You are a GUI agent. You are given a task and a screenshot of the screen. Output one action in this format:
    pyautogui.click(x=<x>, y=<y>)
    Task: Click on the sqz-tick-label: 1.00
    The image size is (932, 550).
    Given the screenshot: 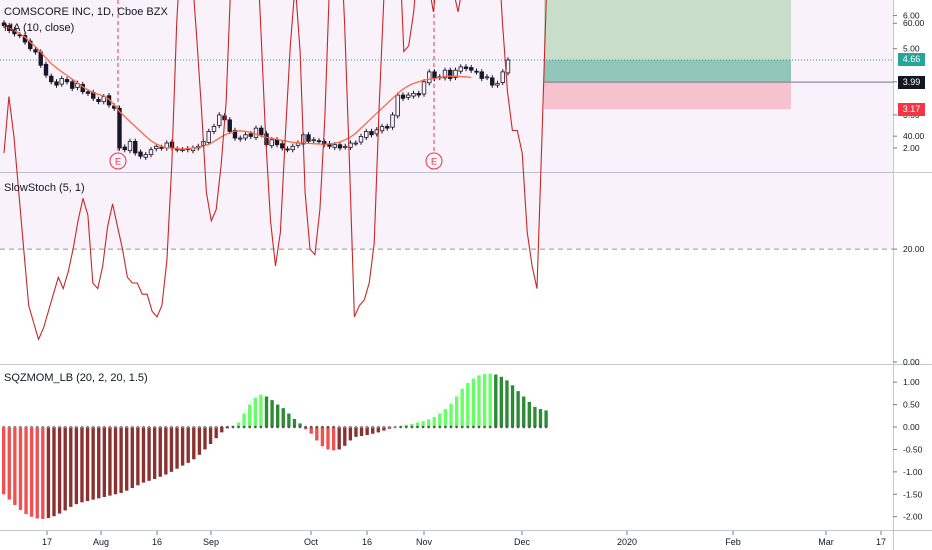 What is the action you would take?
    pyautogui.click(x=911, y=382)
    